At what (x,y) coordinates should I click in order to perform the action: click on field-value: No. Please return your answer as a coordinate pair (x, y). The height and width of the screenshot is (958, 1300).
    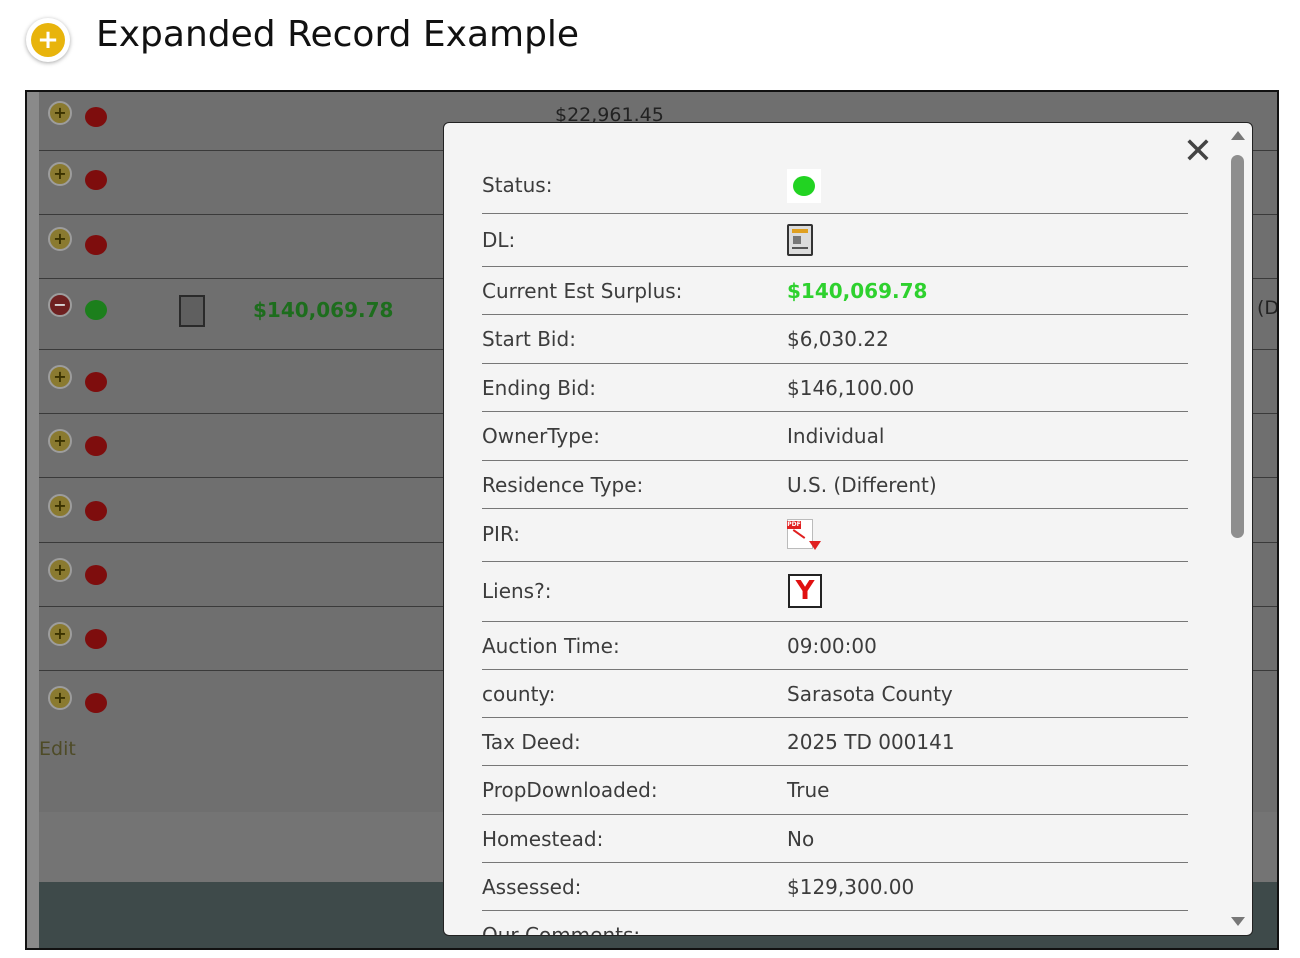
    Looking at the image, I should click on (801, 839).